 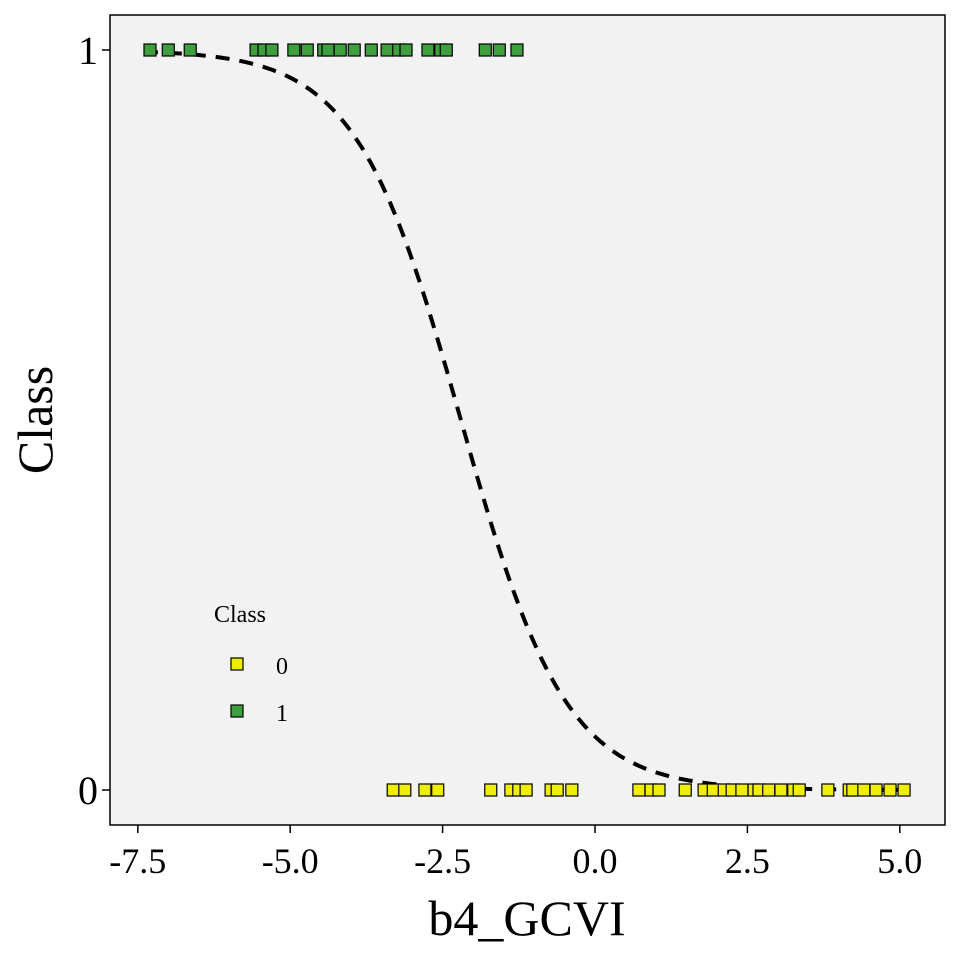 What do you see at coordinates (290, 861) in the screenshot?
I see `x-tick-label: -5.0` at bounding box center [290, 861].